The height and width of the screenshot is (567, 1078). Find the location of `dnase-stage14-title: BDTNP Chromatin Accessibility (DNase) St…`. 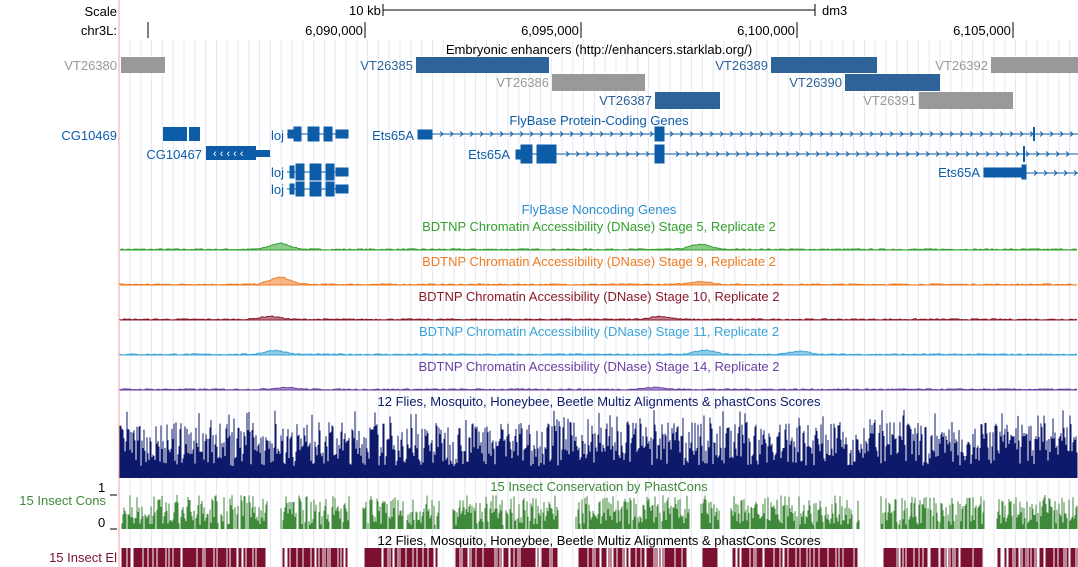

dnase-stage14-title: BDTNP Chromatin Accessibility (DNase) St… is located at coordinates (599, 366).